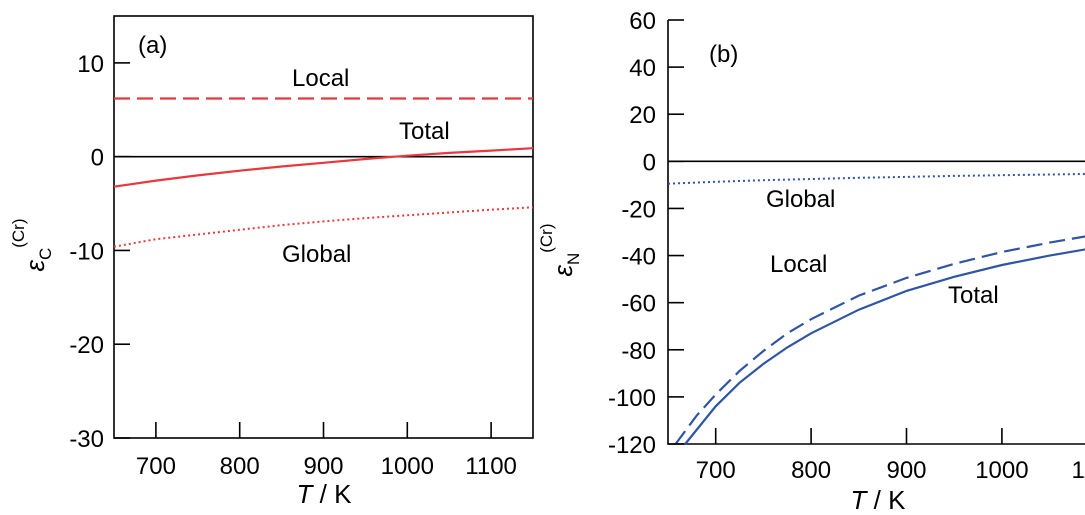 This screenshot has height=515, width=1085. I want to click on panel-a-series-label-global: Global, so click(316, 254).